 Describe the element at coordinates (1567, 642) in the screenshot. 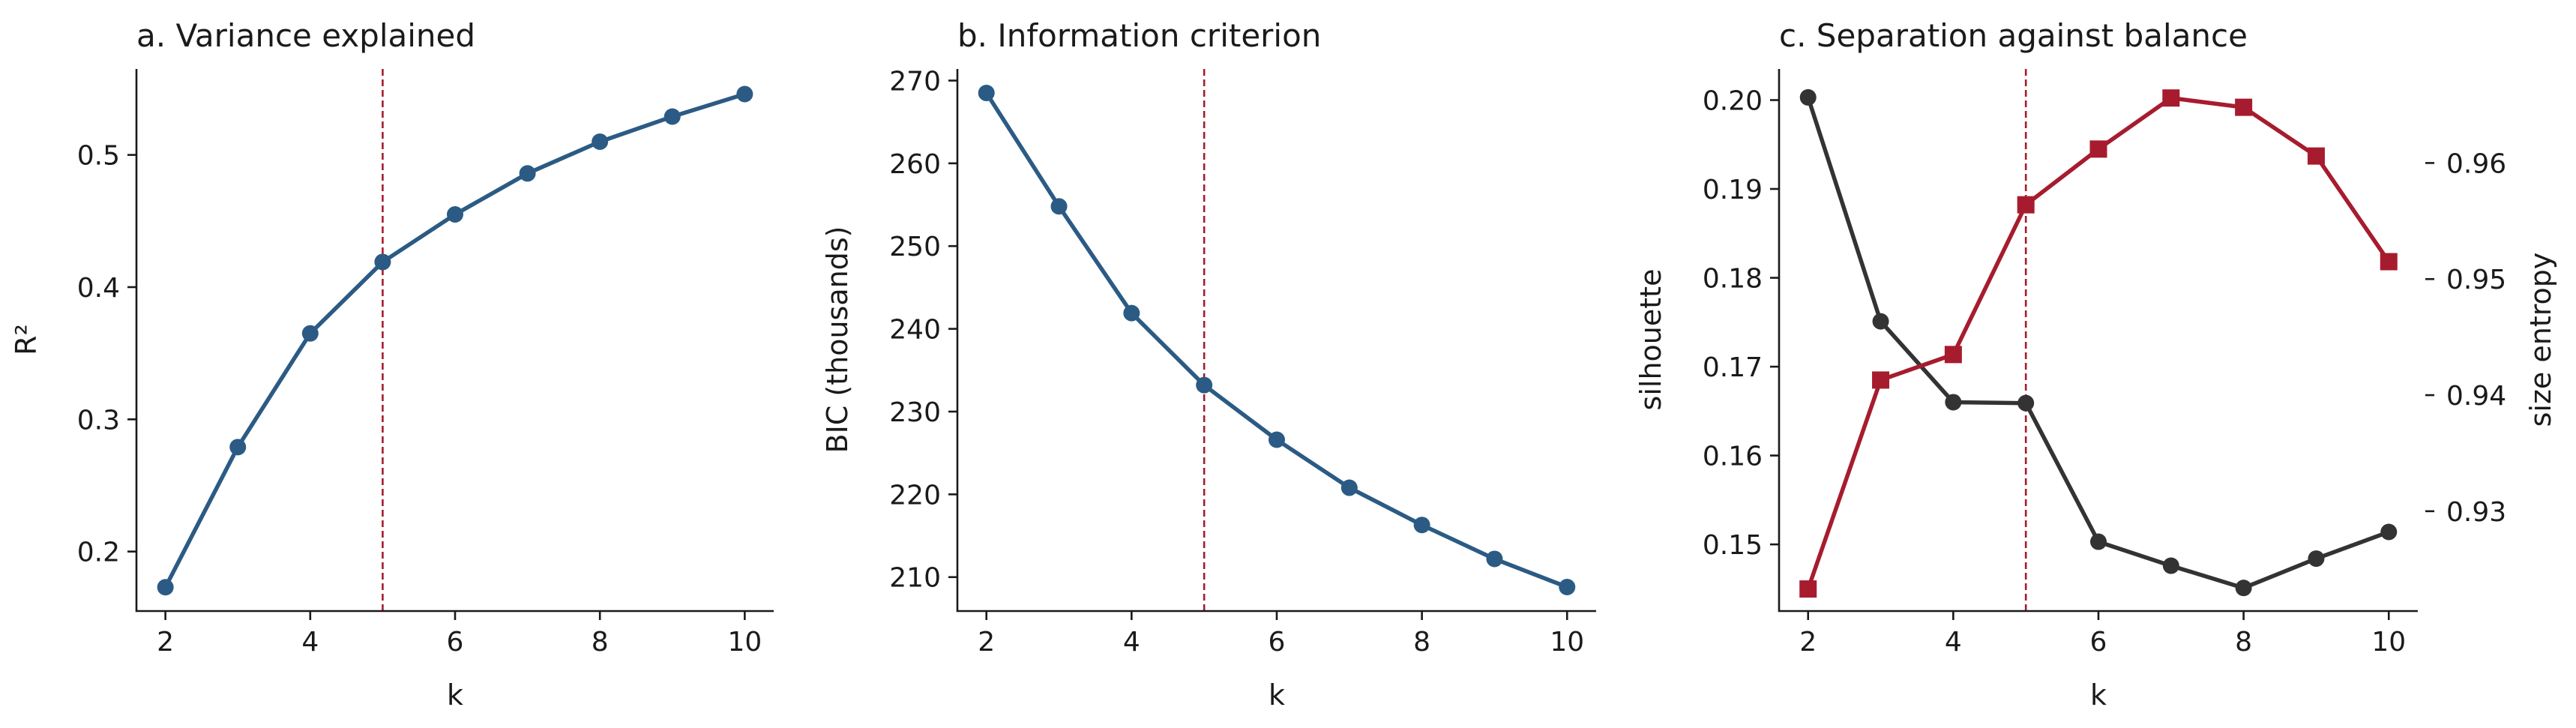

I see `panel-b-xtick-label: 10` at that location.